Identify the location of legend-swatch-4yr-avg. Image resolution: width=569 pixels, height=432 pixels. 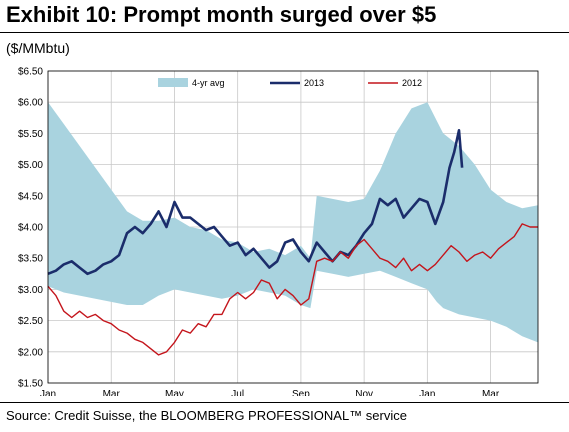
(173, 82).